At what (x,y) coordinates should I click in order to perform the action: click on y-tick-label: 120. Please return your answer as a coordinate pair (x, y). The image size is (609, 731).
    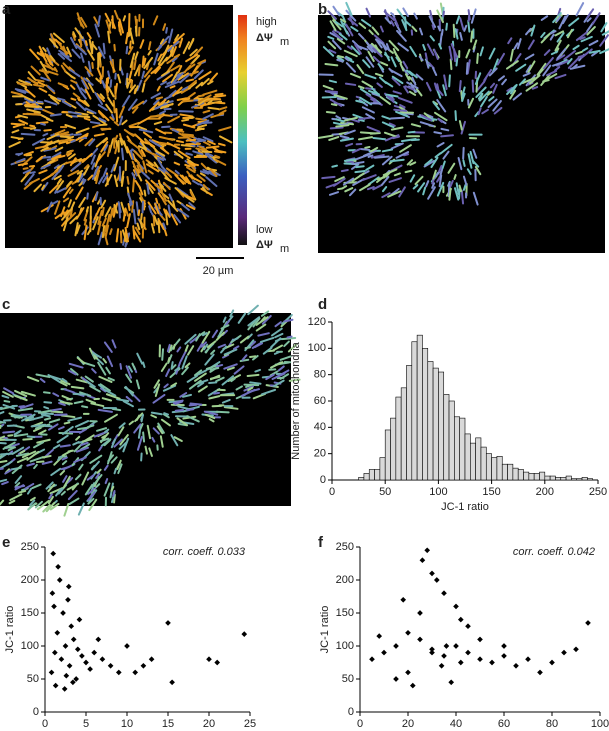
    Looking at the image, I should click on (317, 322).